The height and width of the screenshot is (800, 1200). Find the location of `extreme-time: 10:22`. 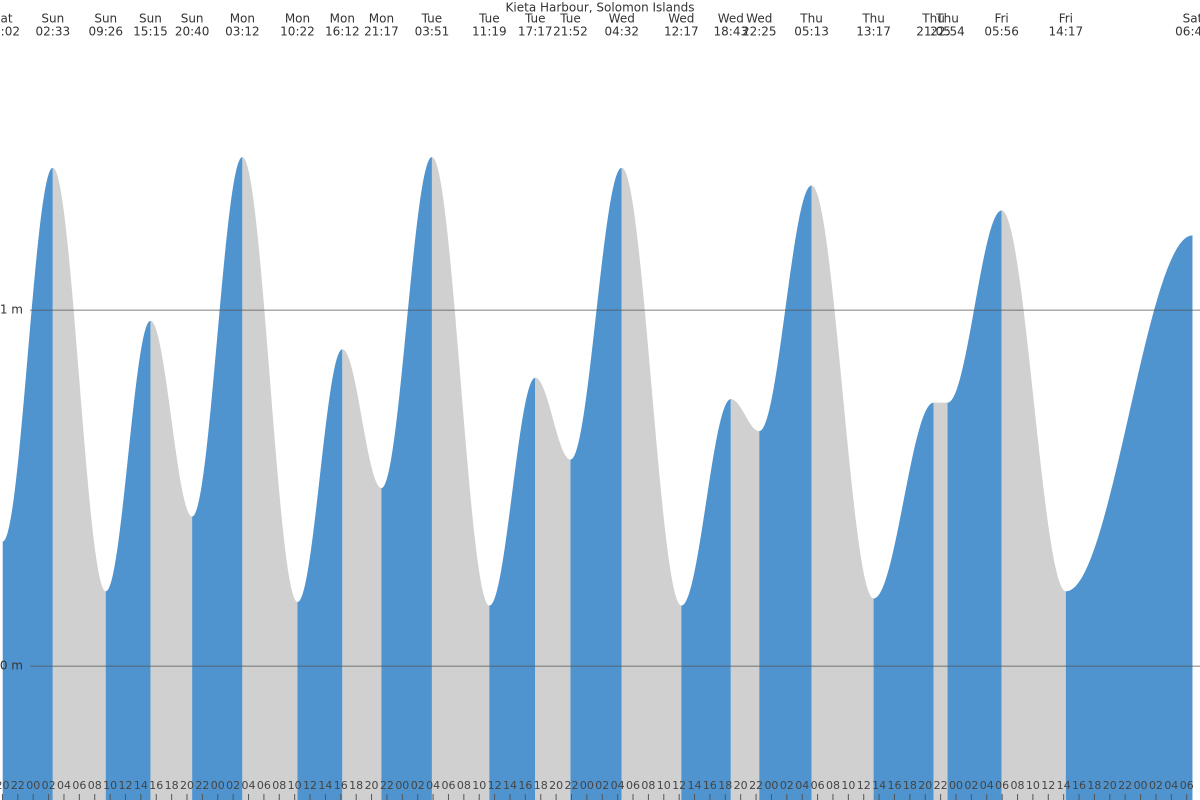

extreme-time: 10:22 is located at coordinates (297, 32).